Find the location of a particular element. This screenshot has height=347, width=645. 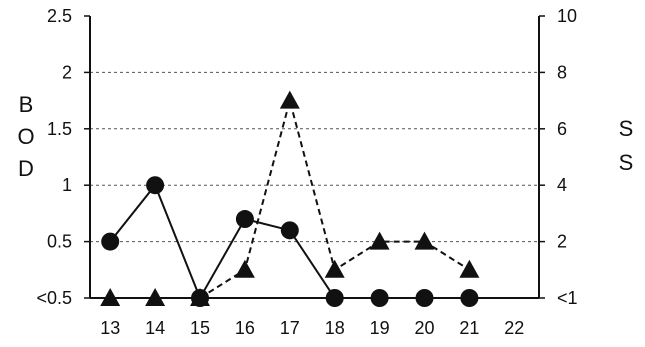

right-y-axis-label: SS is located at coordinates (626, 145).